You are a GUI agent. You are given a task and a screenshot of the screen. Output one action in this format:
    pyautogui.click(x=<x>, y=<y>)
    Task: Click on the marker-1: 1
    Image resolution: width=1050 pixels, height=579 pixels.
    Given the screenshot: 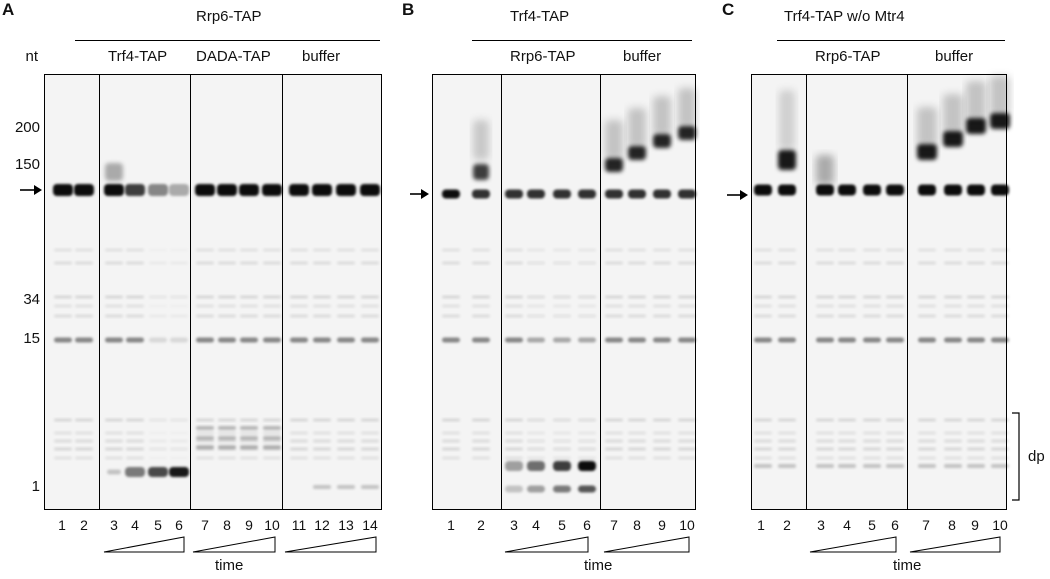 What is the action you would take?
    pyautogui.click(x=35, y=486)
    